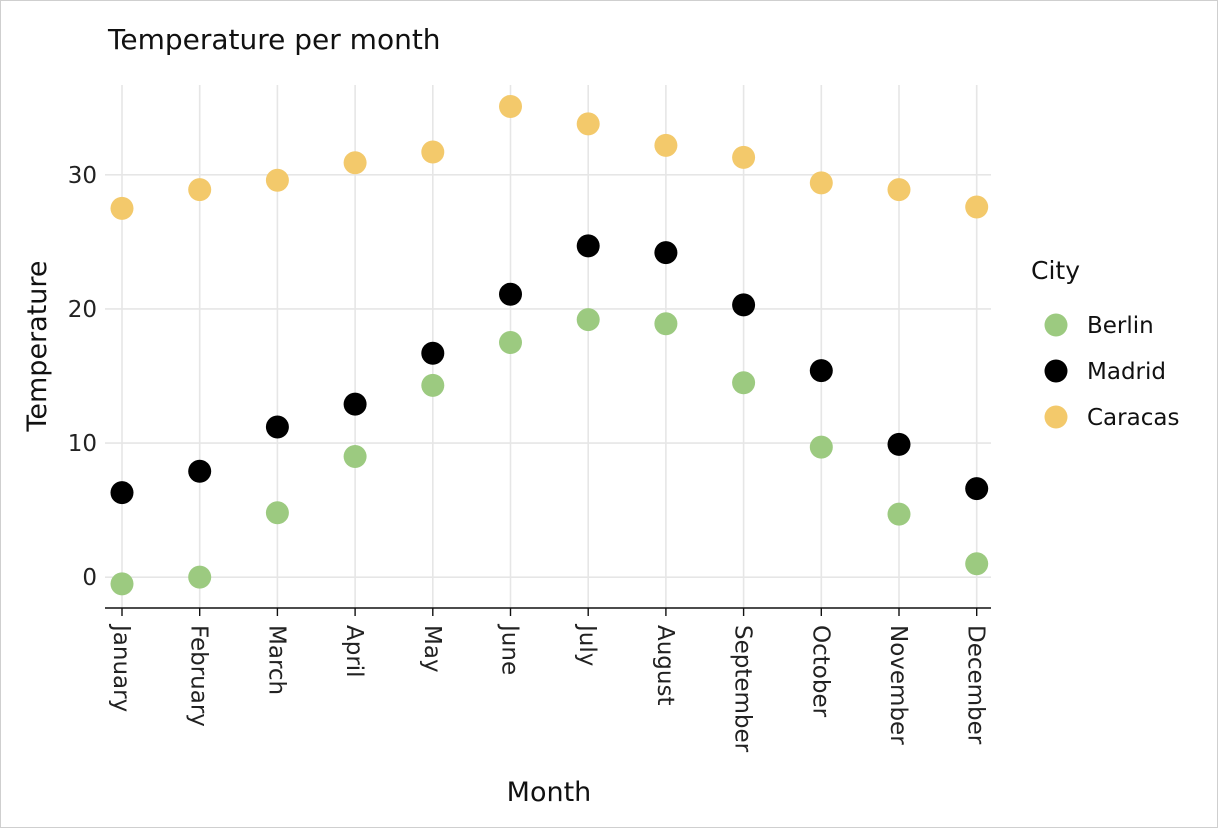  Describe the element at coordinates (666, 145) in the screenshot. I see `point-caracas-august` at that location.